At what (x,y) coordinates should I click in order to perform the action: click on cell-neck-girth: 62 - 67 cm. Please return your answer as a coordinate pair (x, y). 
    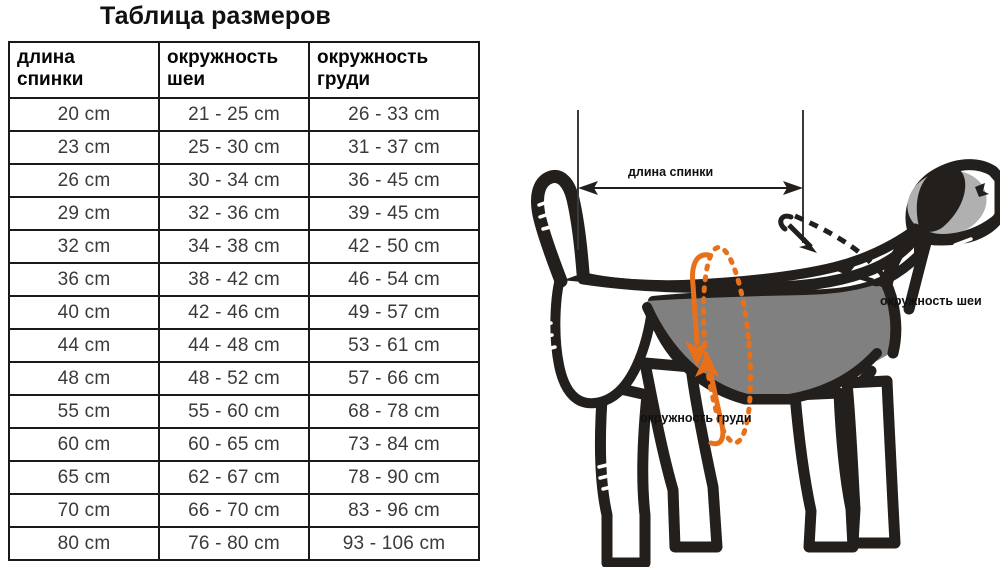
    Looking at the image, I should click on (234, 477).